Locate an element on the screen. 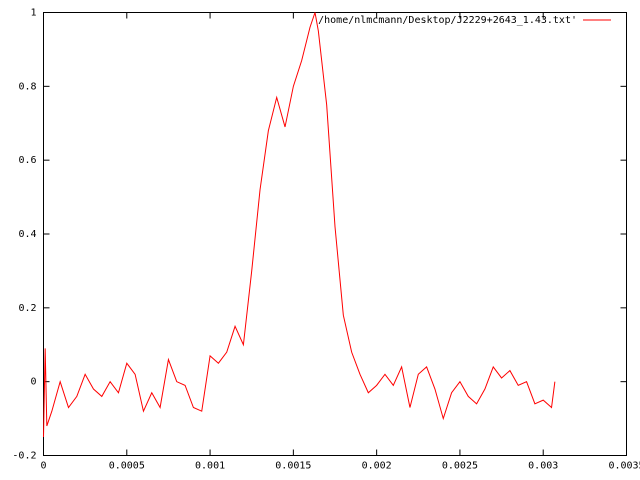 This screenshot has height=480, width=640. y-tick-label: -0.2 is located at coordinates (24, 456).